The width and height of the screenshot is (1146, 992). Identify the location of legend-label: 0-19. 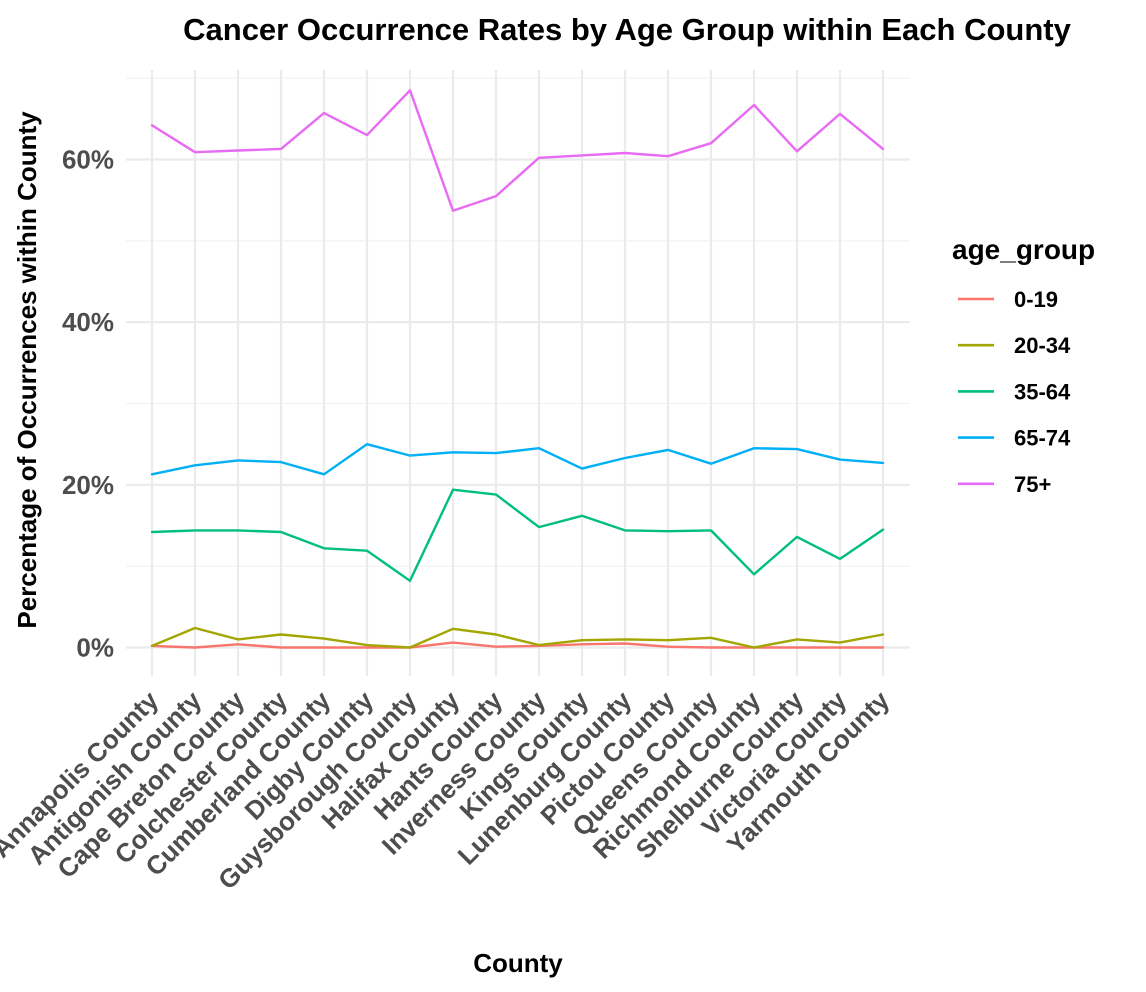
(1036, 299).